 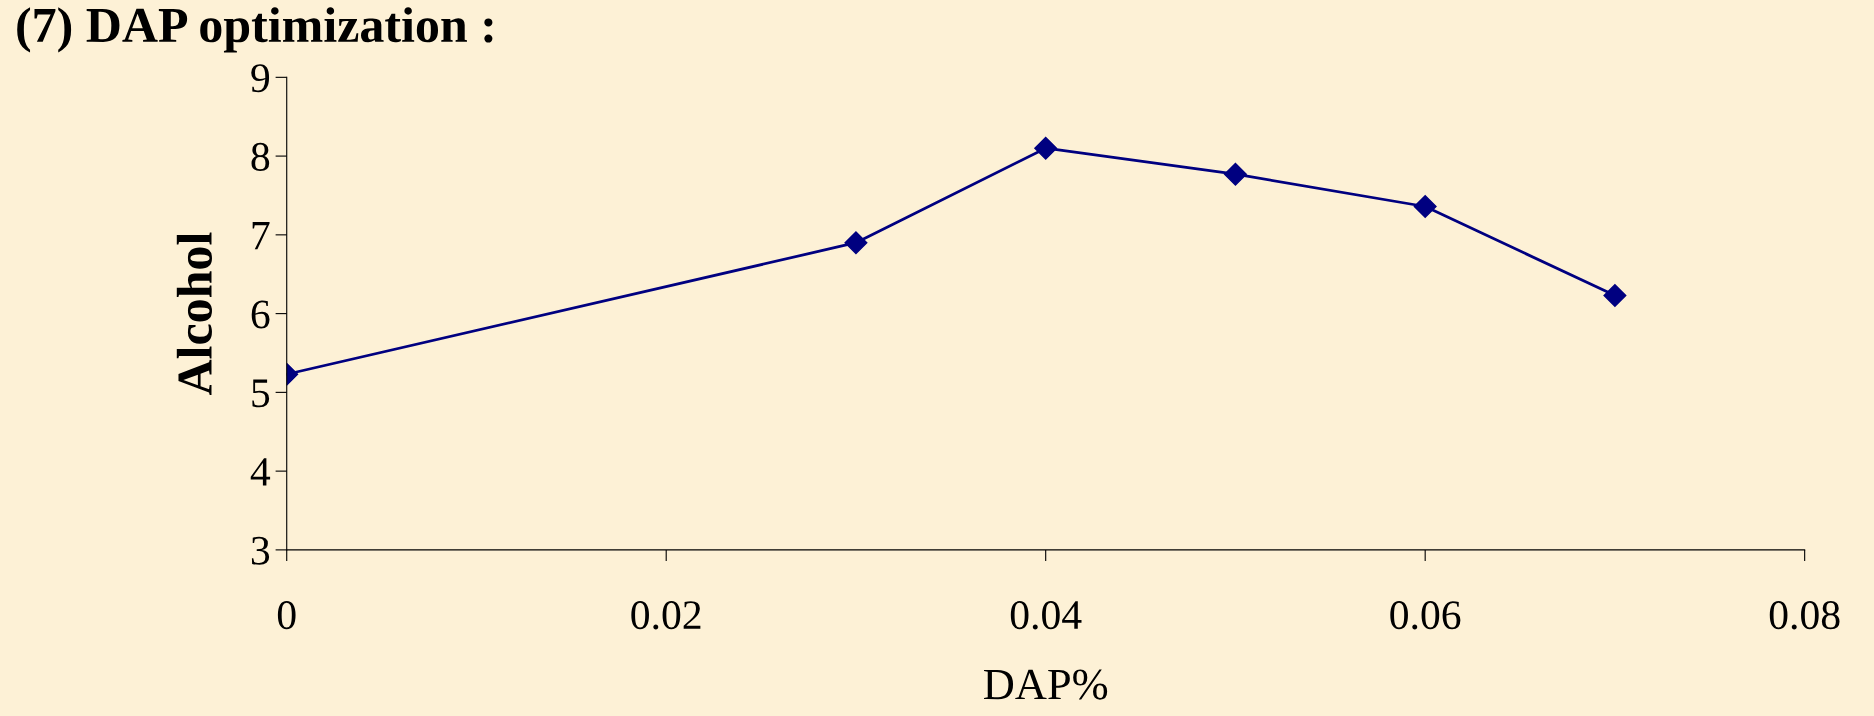 I want to click on y-tick-label: 8, so click(x=260, y=156).